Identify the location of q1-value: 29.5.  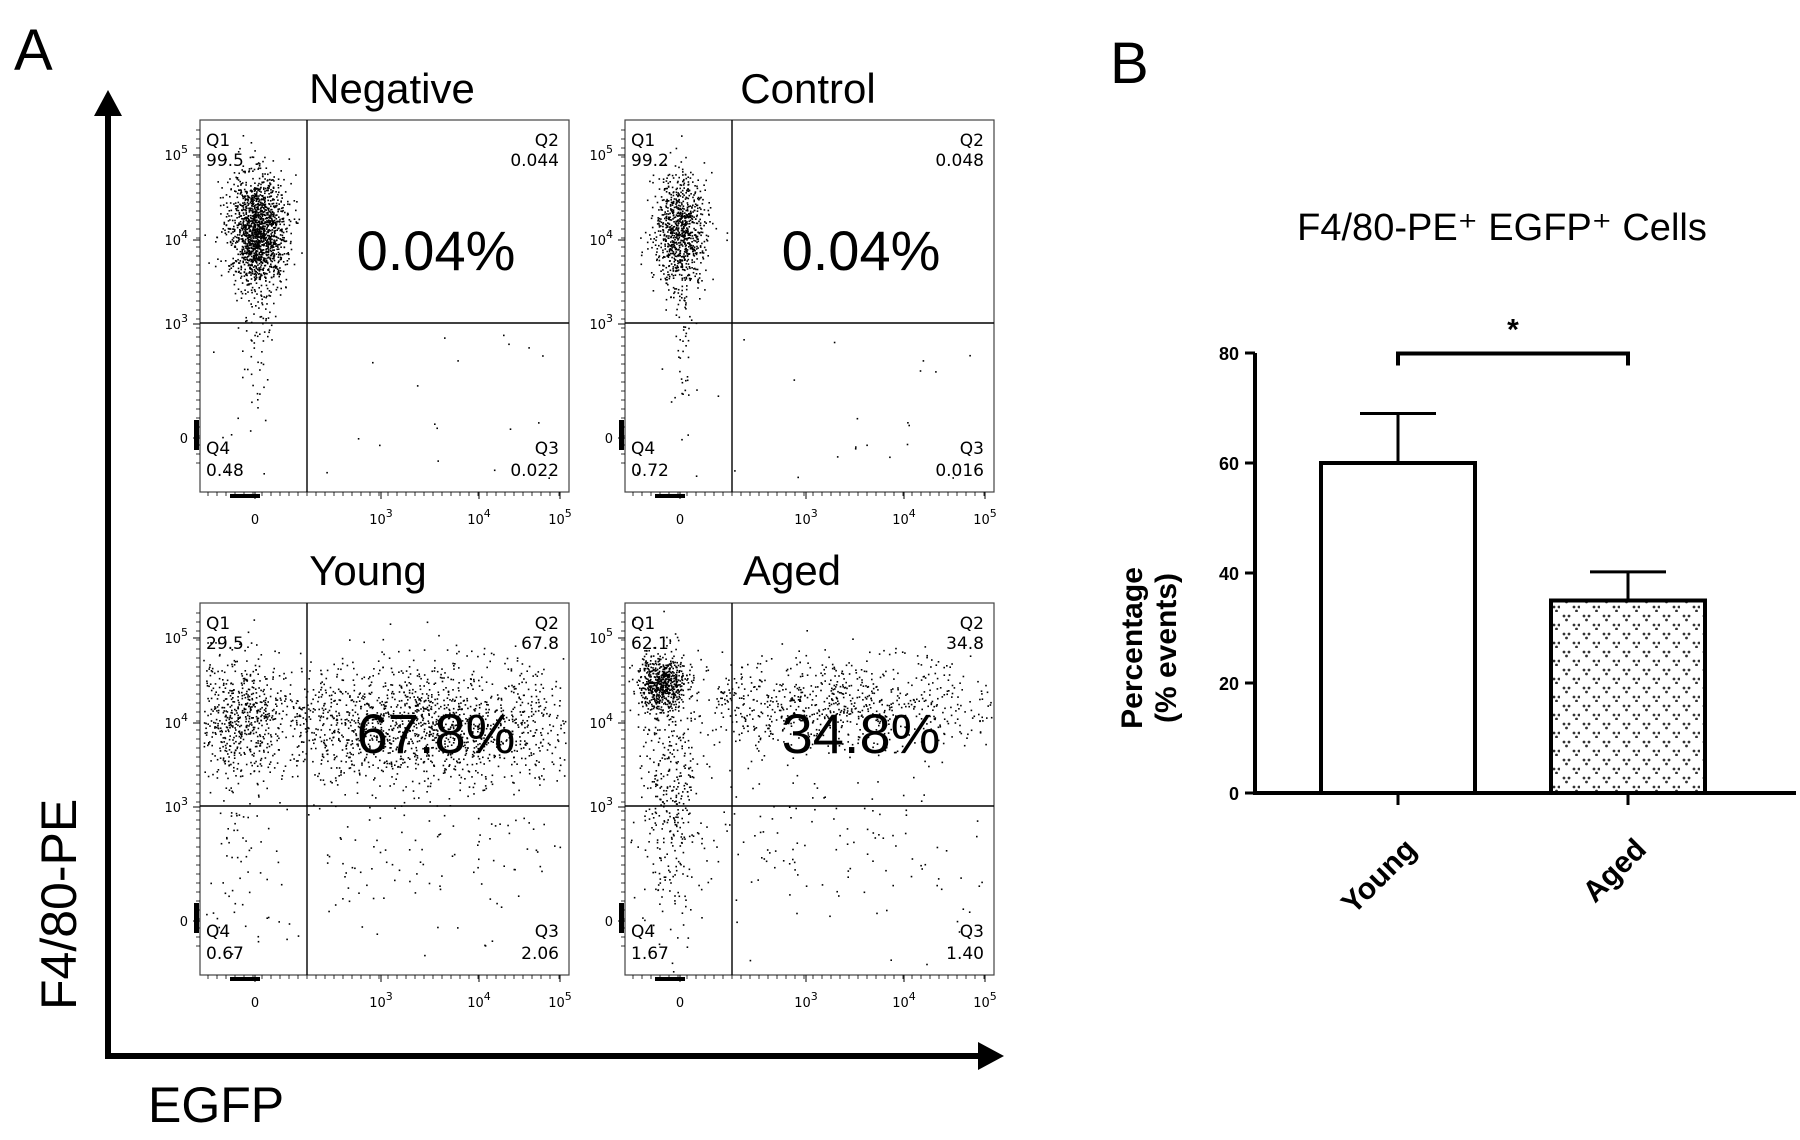
(225, 644).